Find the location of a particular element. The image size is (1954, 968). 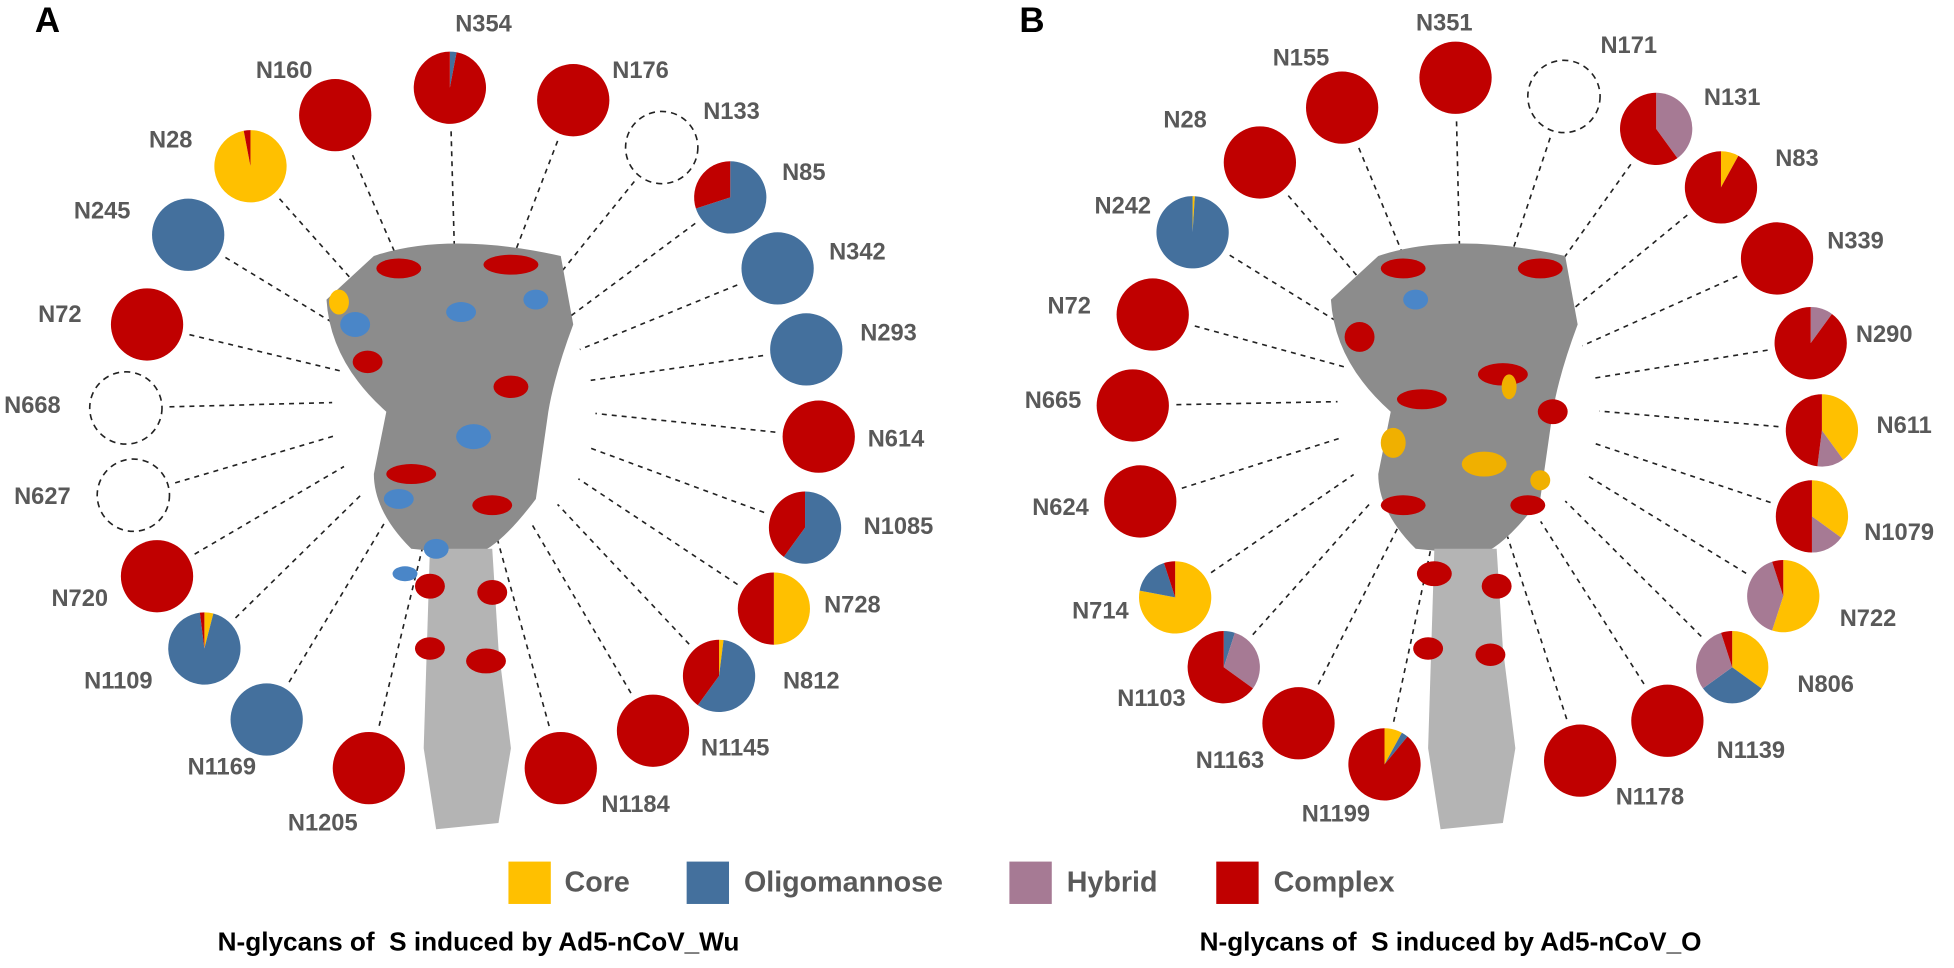

site-label: N627 is located at coordinates (42, 497).